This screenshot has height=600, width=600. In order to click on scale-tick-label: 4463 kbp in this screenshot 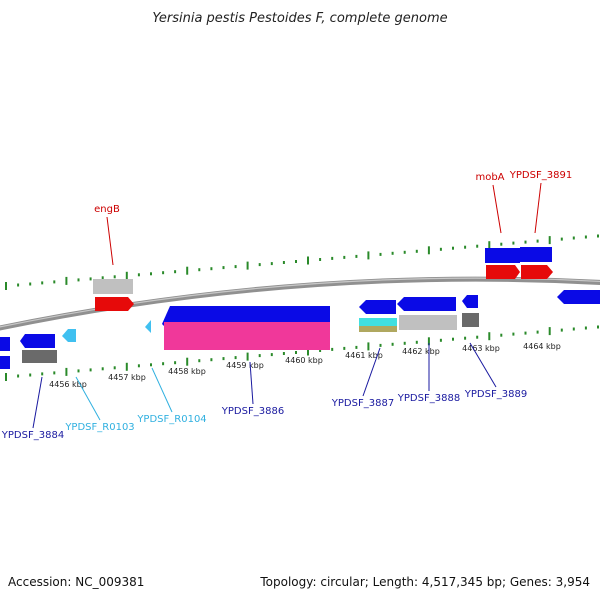, I will do `click(481, 348)`.